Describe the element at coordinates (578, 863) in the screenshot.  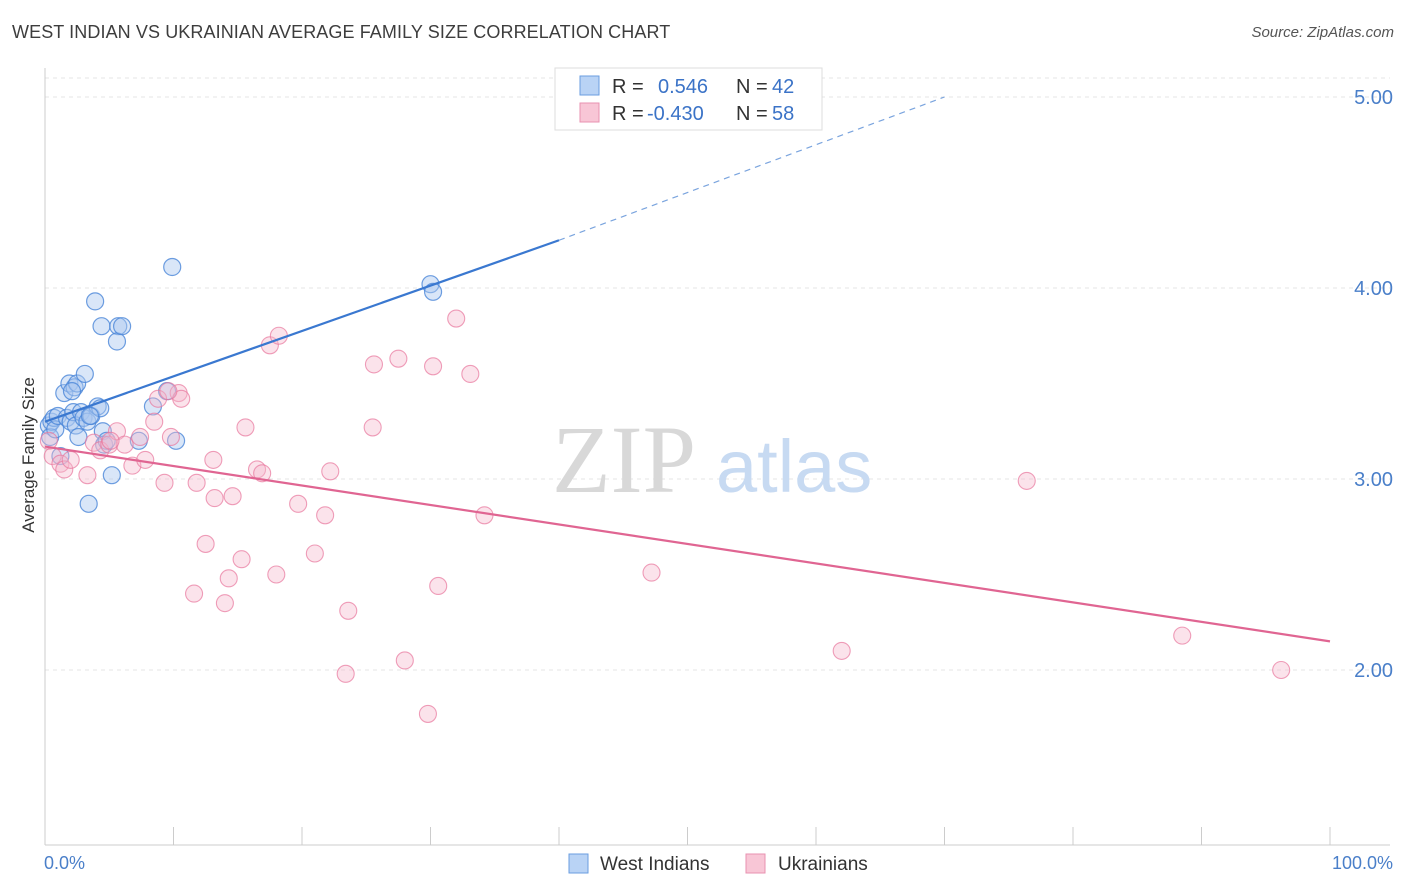
I see `bottom-legend-swatch-west-indians` at that location.